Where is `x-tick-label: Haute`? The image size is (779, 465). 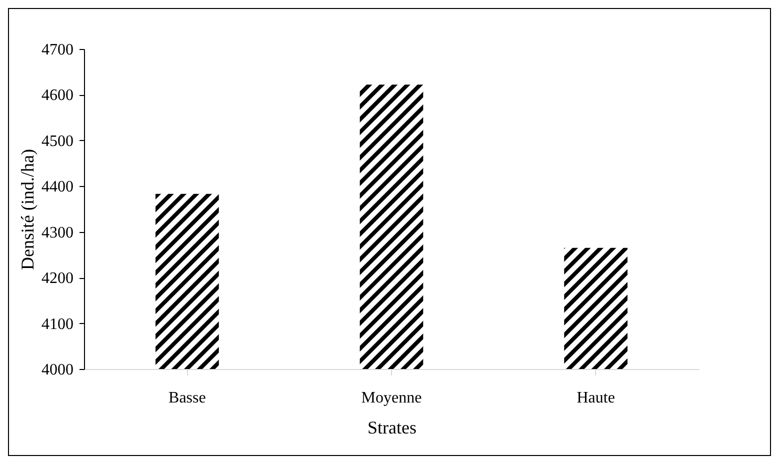 x-tick-label: Haute is located at coordinates (595, 398).